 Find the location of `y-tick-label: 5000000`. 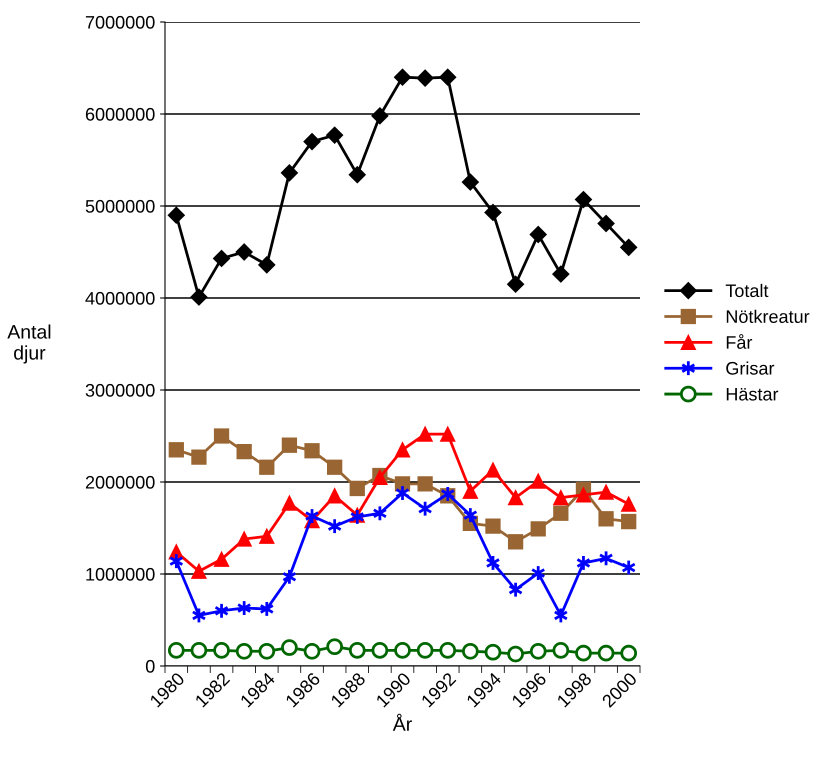

y-tick-label: 5000000 is located at coordinates (120, 206).